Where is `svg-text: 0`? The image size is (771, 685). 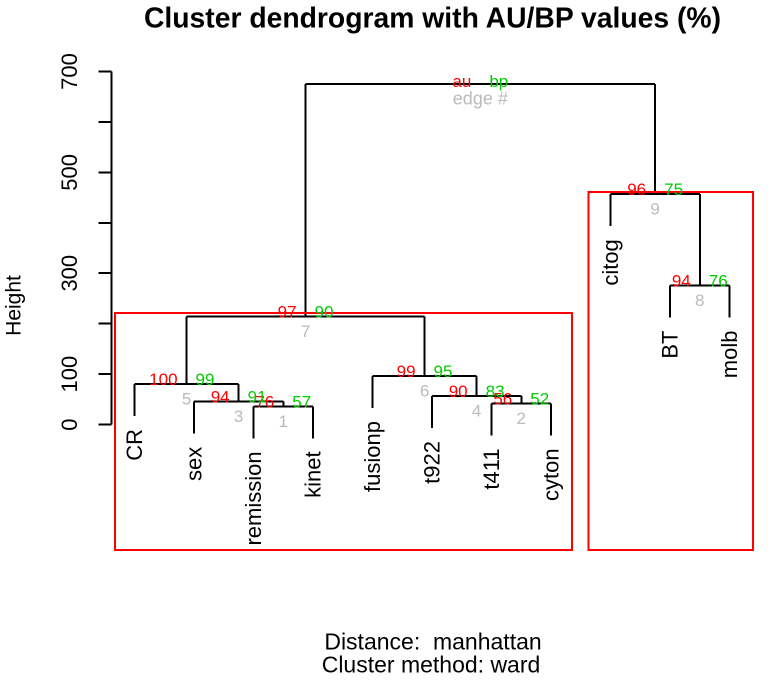 svg-text: 0 is located at coordinates (69, 424).